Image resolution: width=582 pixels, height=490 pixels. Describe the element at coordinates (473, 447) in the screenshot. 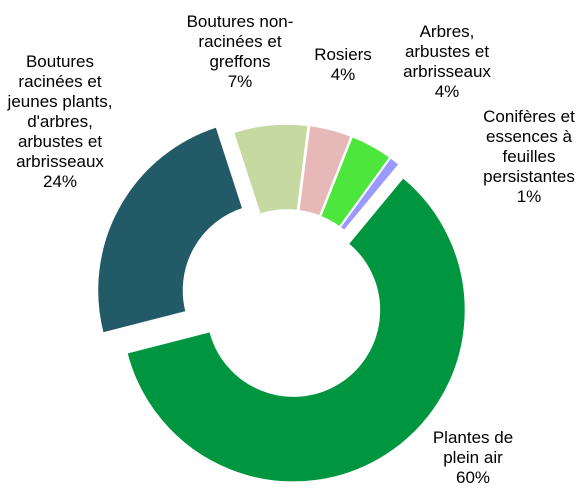

I see `category-name: Plantes de plein air` at that location.